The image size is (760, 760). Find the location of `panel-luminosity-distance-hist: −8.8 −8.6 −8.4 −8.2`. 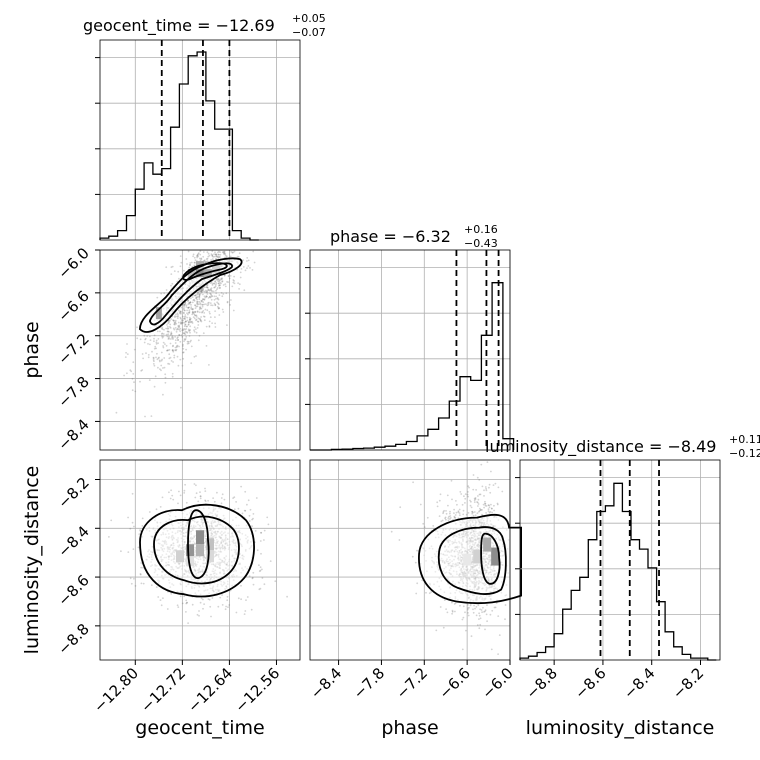

panel-luminosity-distance-hist: −8.8 −8.6 −8.4 −8.2 is located at coordinates (618, 581).